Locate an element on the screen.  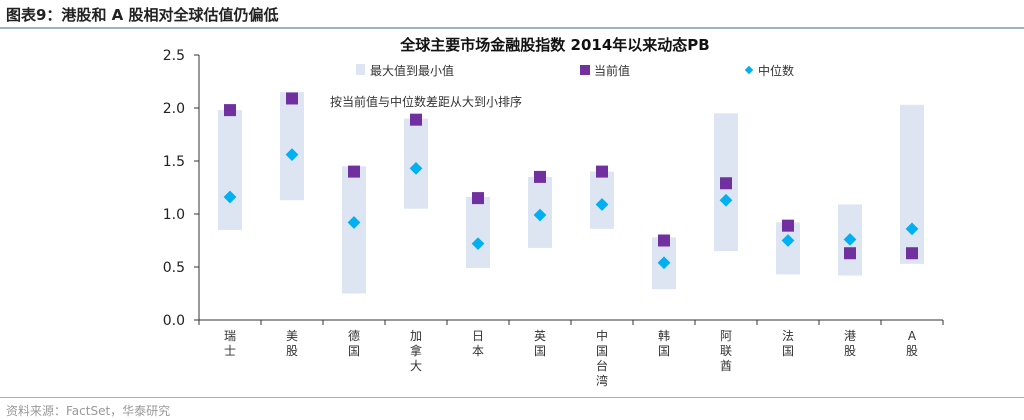
x-tick-label: 韩国 is located at coordinates (664, 343).